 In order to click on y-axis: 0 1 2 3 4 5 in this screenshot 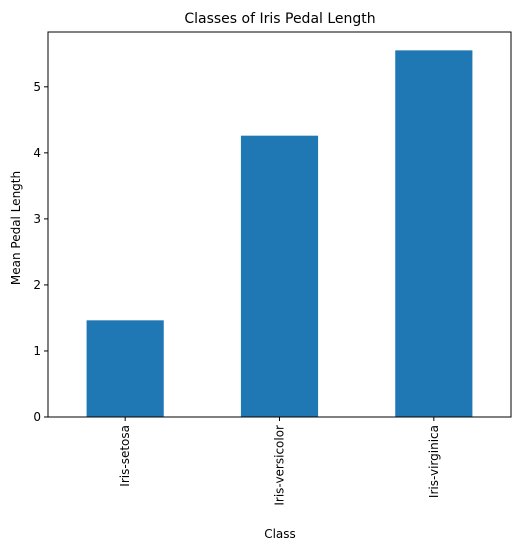, I will do `click(40, 252)`.